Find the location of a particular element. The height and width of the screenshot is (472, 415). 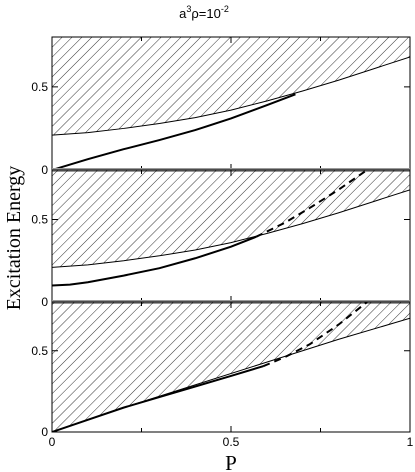

chart-title: a3ρ=10-2 is located at coordinates (204, 12).